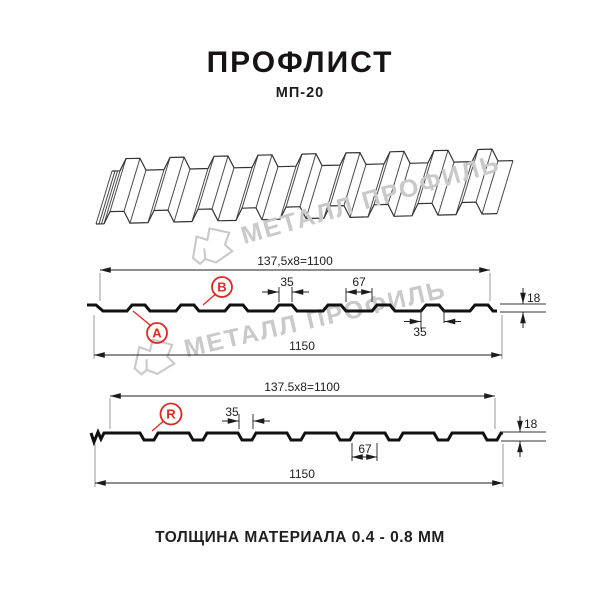 Image resolution: width=600 pixels, height=600 pixels. Describe the element at coordinates (531, 424) in the screenshot. I see `dim-profile-height-bottom: 18` at that location.